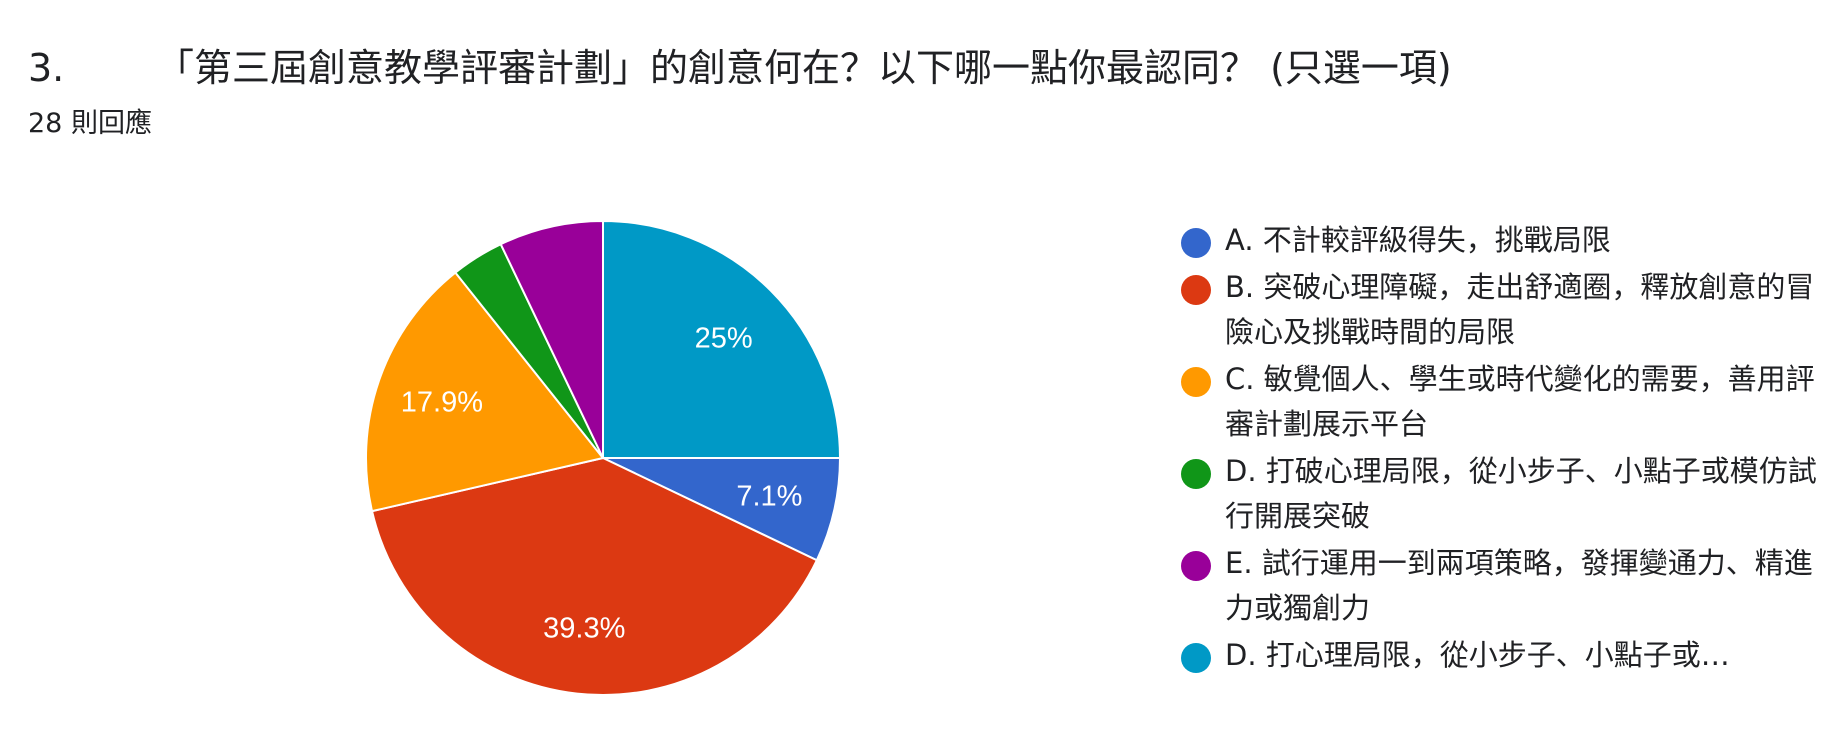 The height and width of the screenshot is (739, 1830). I want to click on legend-dot-f, so click(1196, 658).